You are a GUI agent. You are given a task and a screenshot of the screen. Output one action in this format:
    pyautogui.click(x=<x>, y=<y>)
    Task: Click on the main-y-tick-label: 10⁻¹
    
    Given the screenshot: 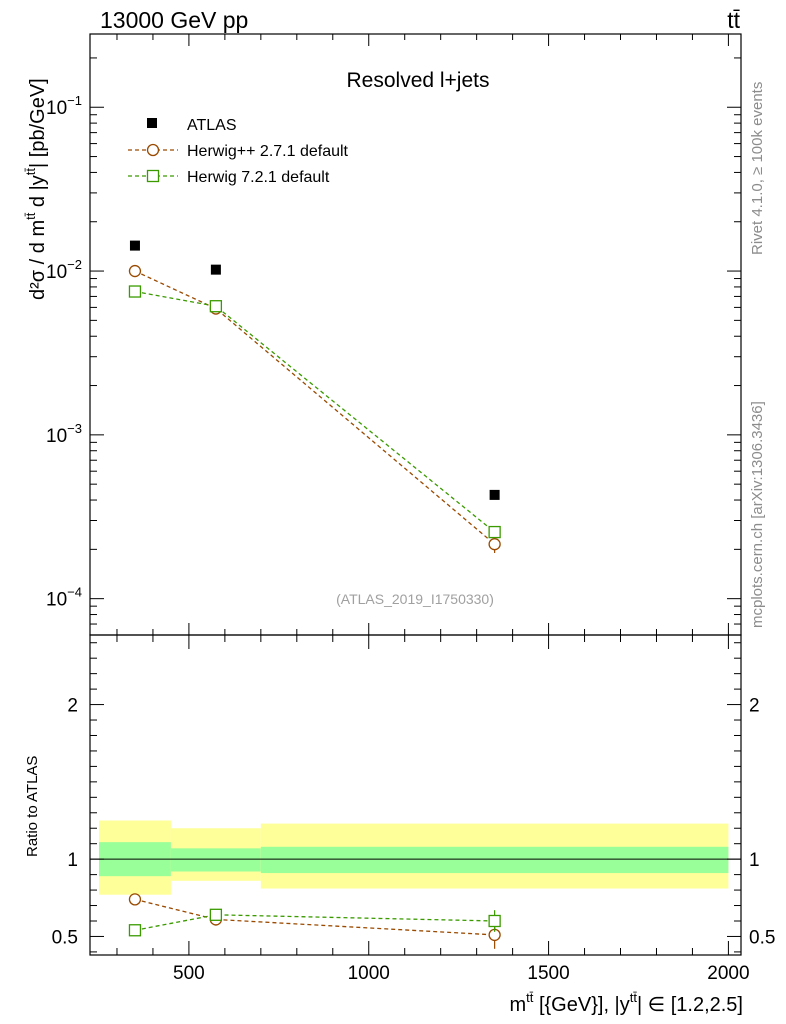 What is the action you would take?
    pyautogui.click(x=64, y=106)
    